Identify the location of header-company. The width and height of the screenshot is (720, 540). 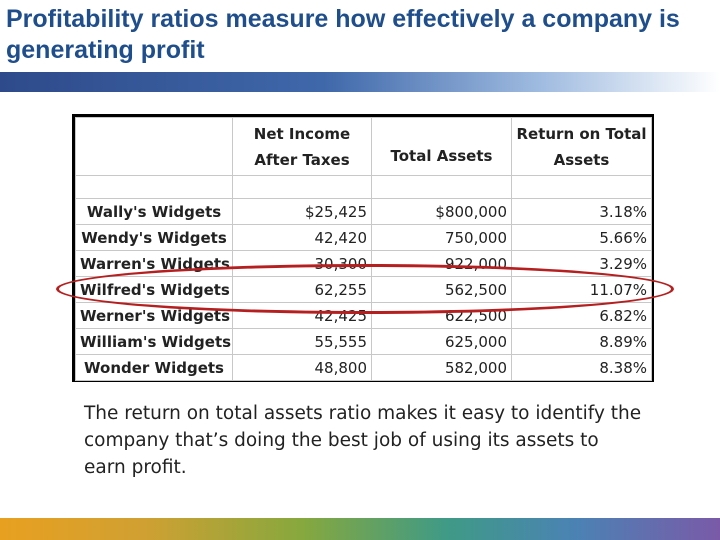
(154, 146).